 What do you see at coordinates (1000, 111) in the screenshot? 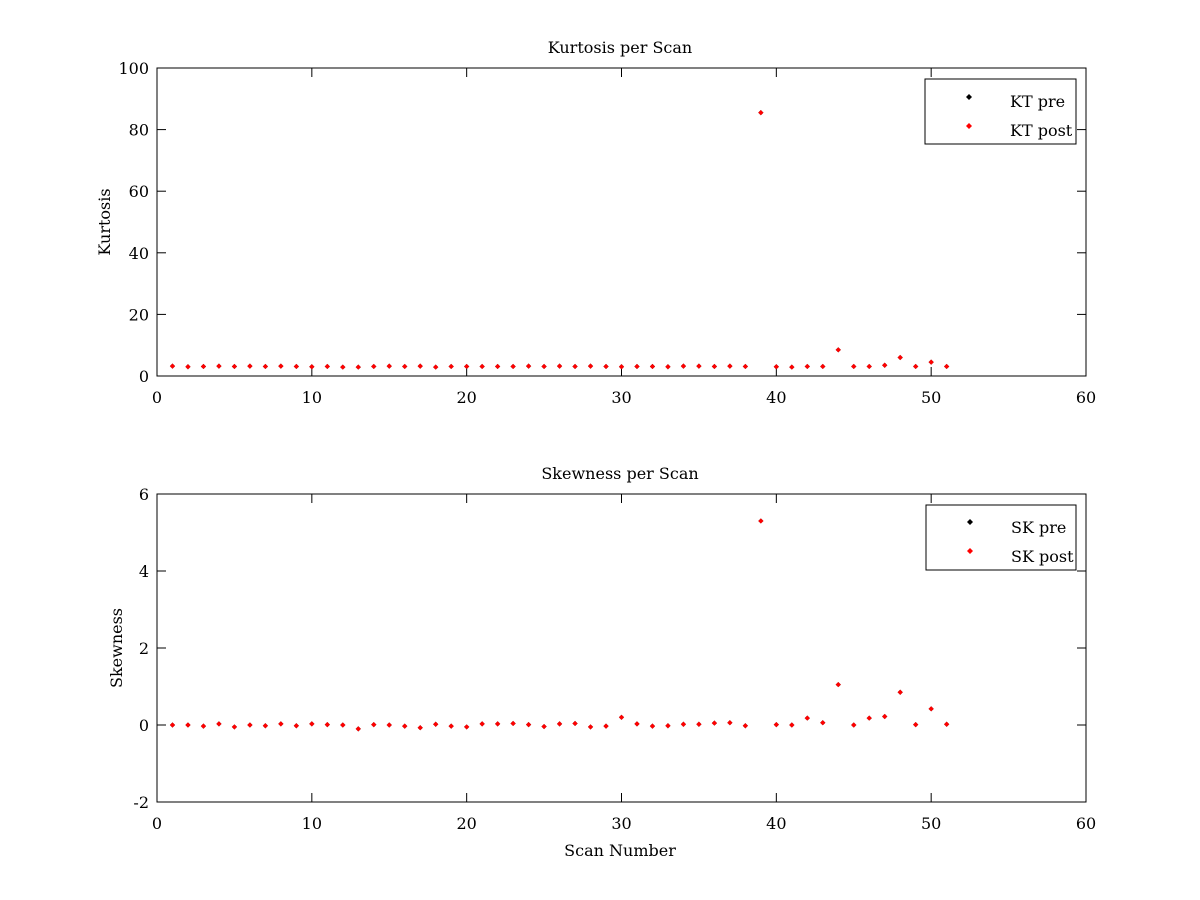
I see `legend-box` at bounding box center [1000, 111].